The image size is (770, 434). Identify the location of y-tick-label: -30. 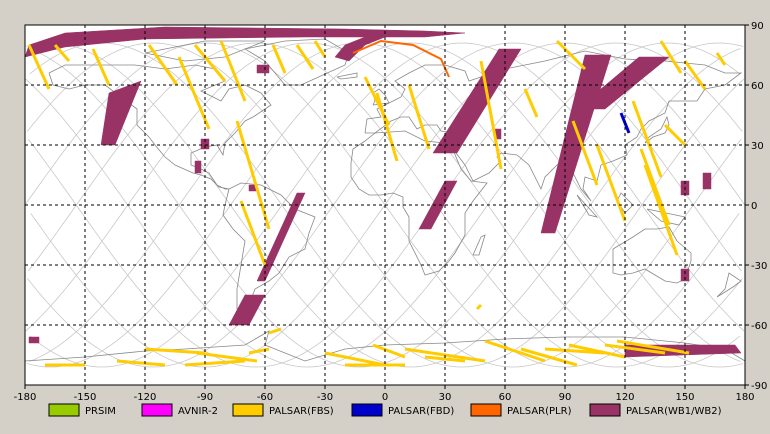
(759, 266).